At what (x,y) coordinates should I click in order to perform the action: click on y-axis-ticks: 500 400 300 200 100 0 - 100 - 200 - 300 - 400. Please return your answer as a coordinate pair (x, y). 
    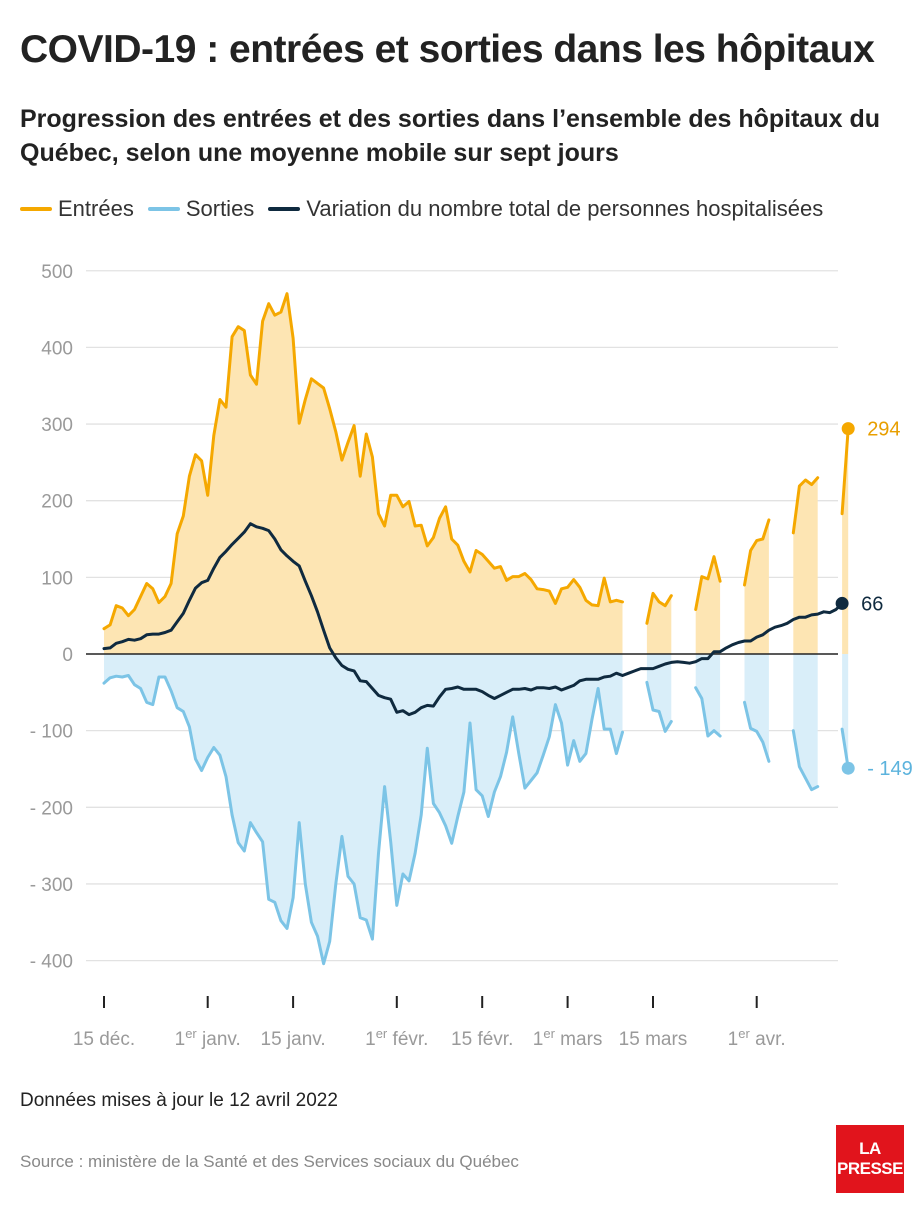
    Looking at the image, I should click on (51, 617).